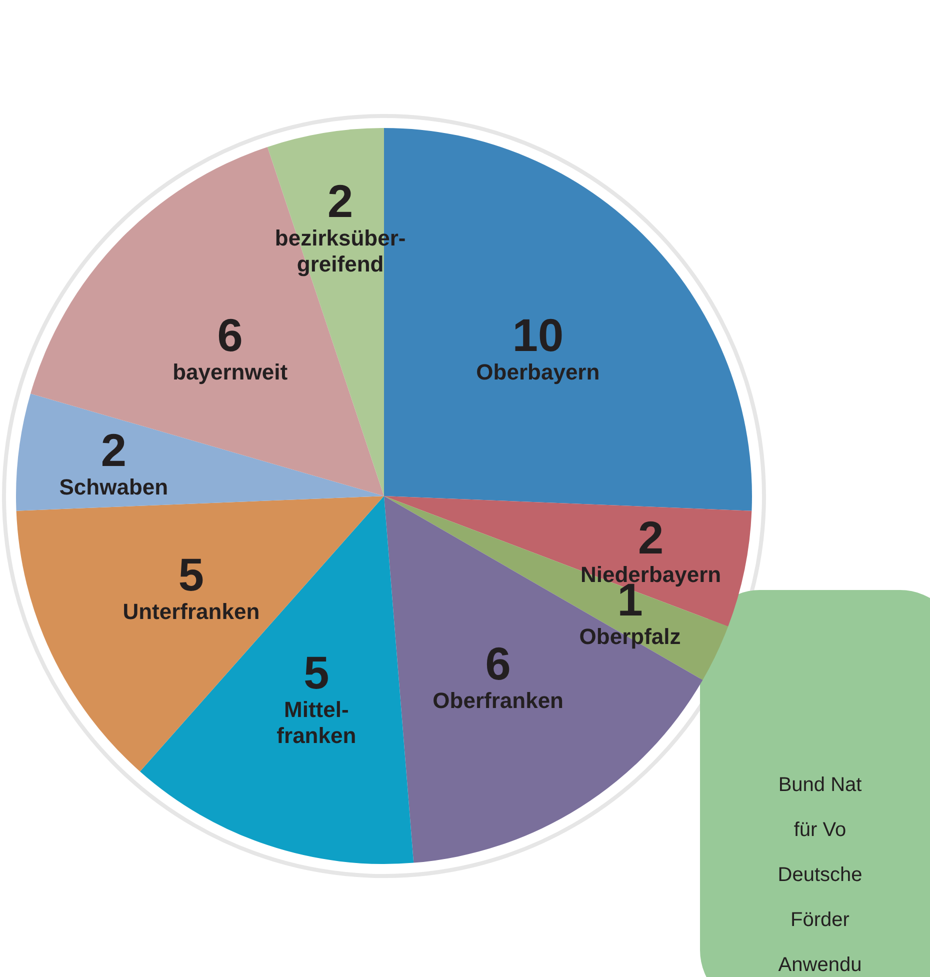 This screenshot has height=977, width=930. What do you see at coordinates (538, 335) in the screenshot?
I see `data-label: 10` at bounding box center [538, 335].